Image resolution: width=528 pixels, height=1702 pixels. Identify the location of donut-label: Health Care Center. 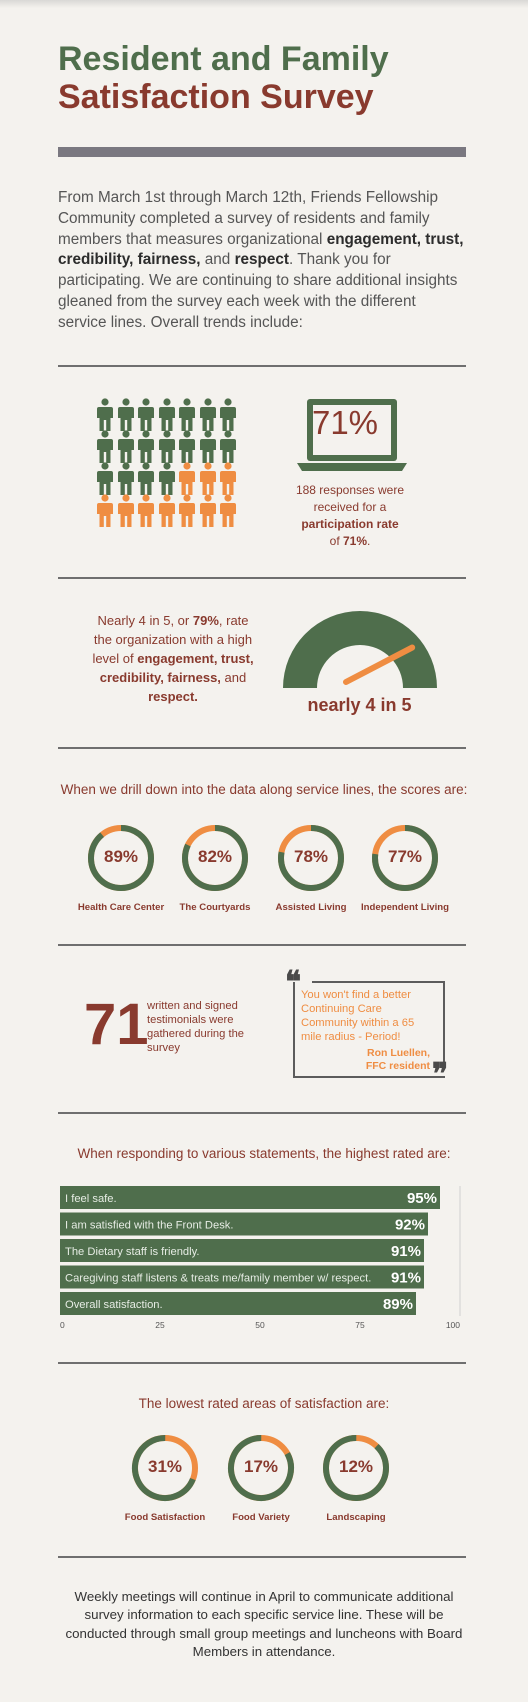
(121, 907).